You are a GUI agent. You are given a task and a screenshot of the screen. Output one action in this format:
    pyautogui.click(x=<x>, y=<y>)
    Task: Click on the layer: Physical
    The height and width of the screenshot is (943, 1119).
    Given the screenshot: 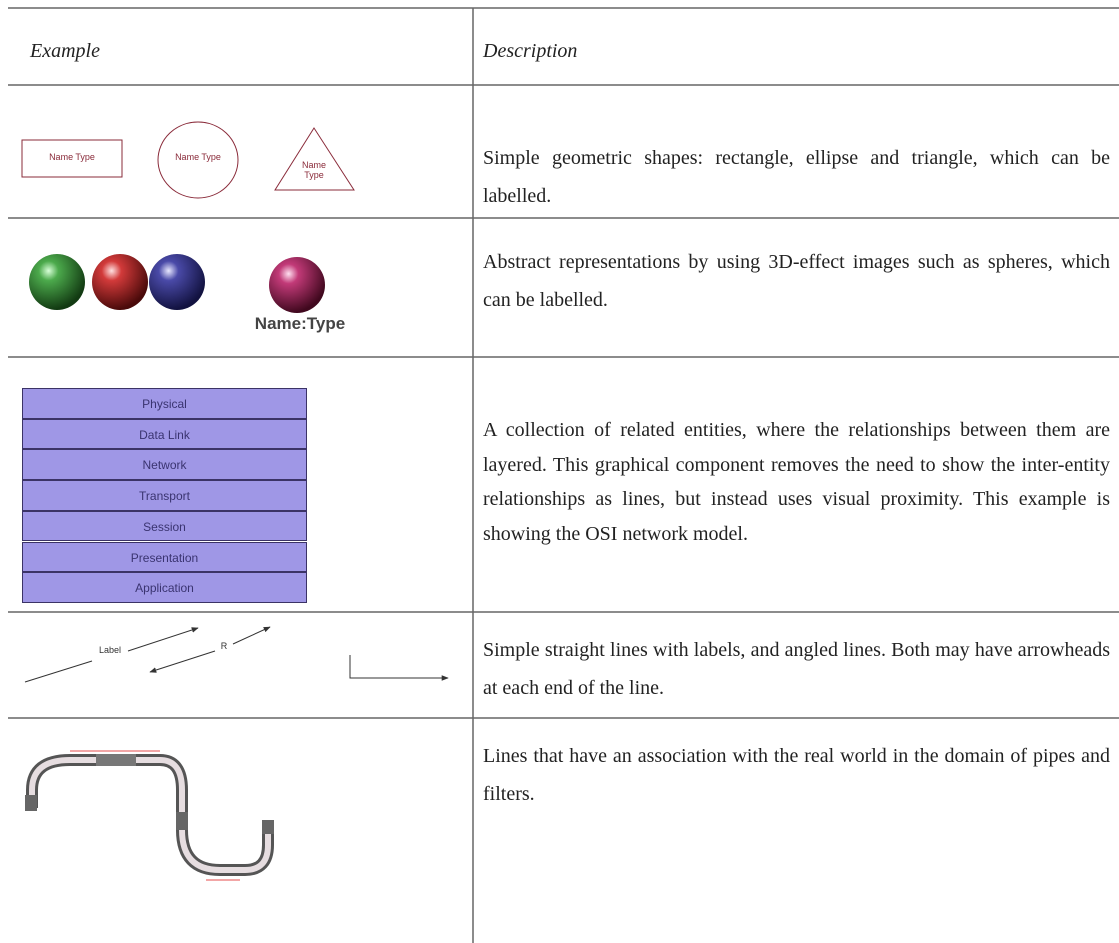 What is the action you would take?
    pyautogui.click(x=164, y=403)
    